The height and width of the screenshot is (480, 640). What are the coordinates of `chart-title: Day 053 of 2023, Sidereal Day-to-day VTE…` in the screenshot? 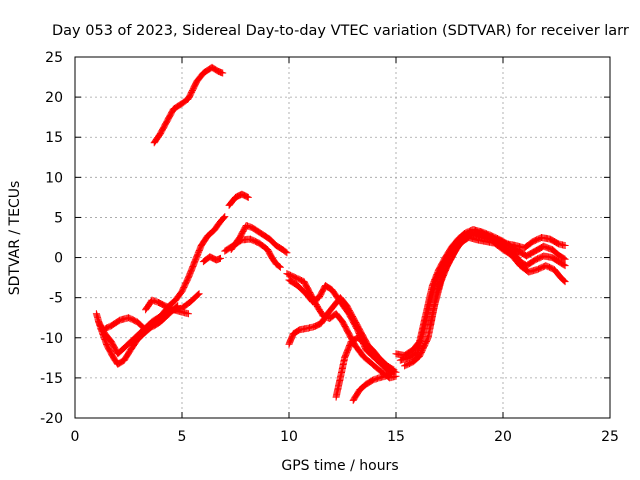 It's located at (340, 31).